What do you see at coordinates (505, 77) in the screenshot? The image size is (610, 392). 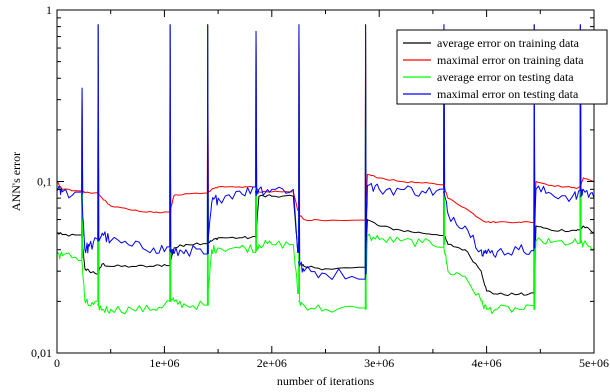 I see `legend-entry: average error on testing data` at bounding box center [505, 77].